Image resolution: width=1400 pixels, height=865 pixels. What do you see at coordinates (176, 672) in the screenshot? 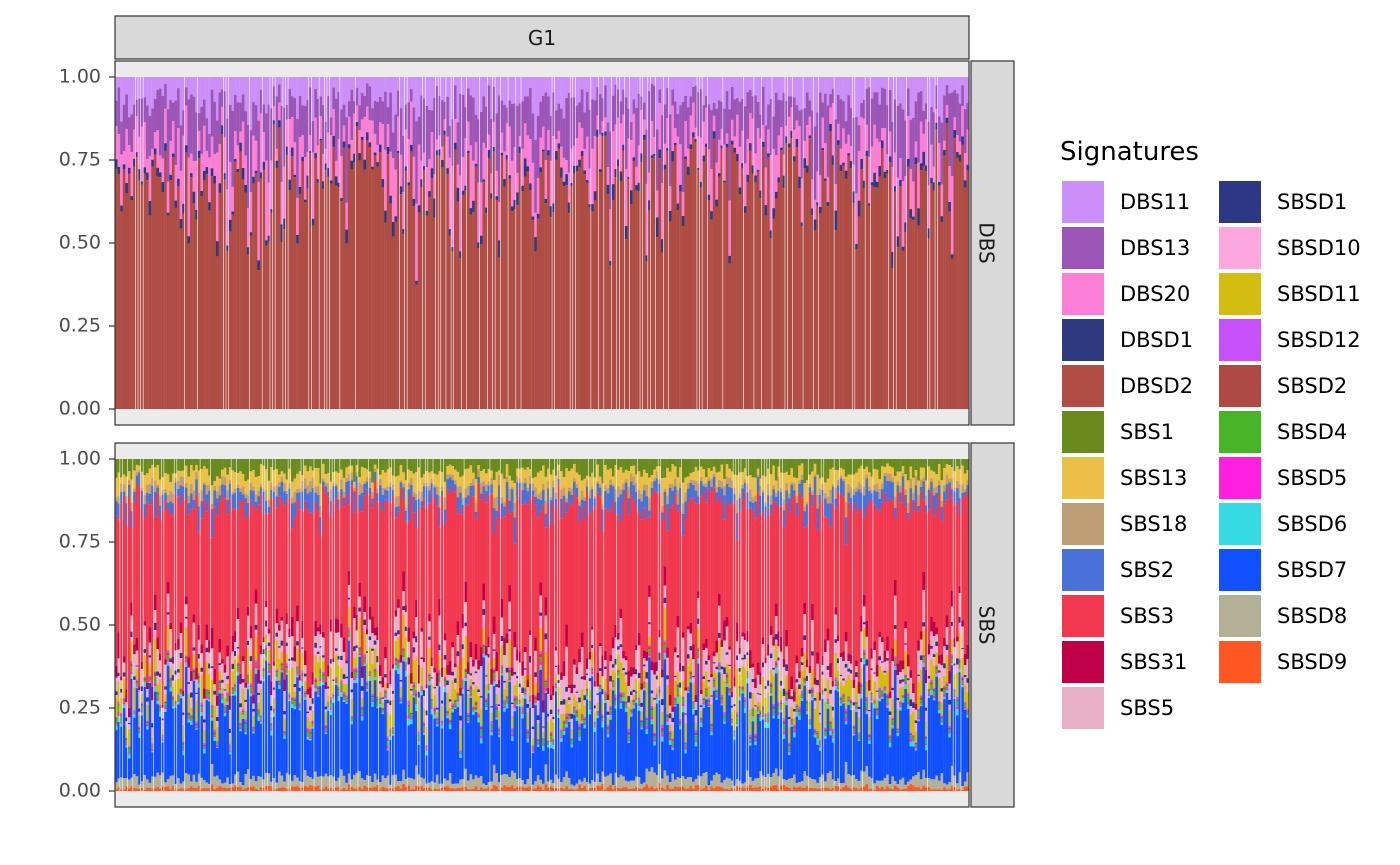
I see `bar-segment-sbsd1` at bounding box center [176, 672].